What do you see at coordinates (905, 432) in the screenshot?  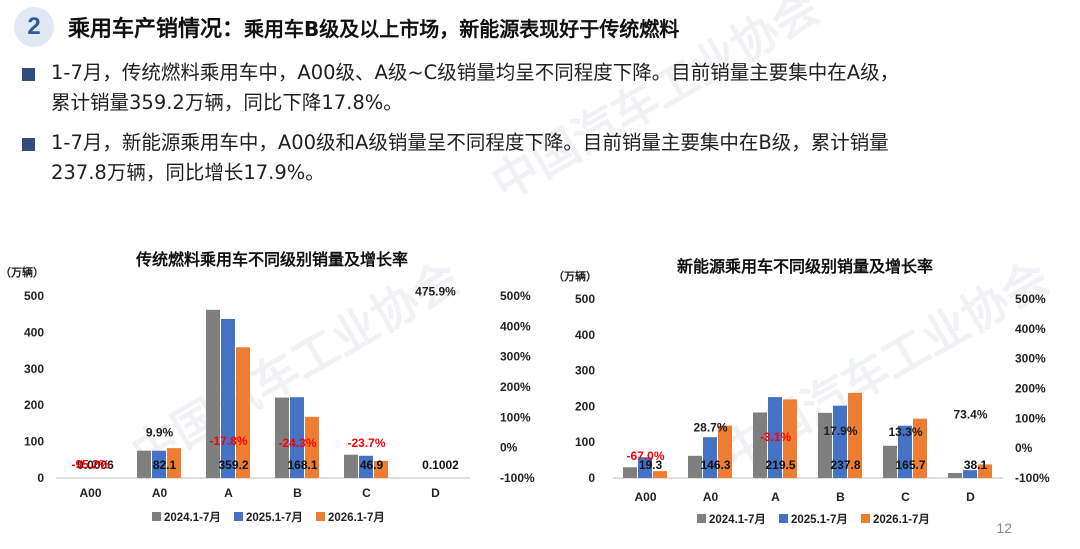 I see `growth-label: 13.3%` at bounding box center [905, 432].